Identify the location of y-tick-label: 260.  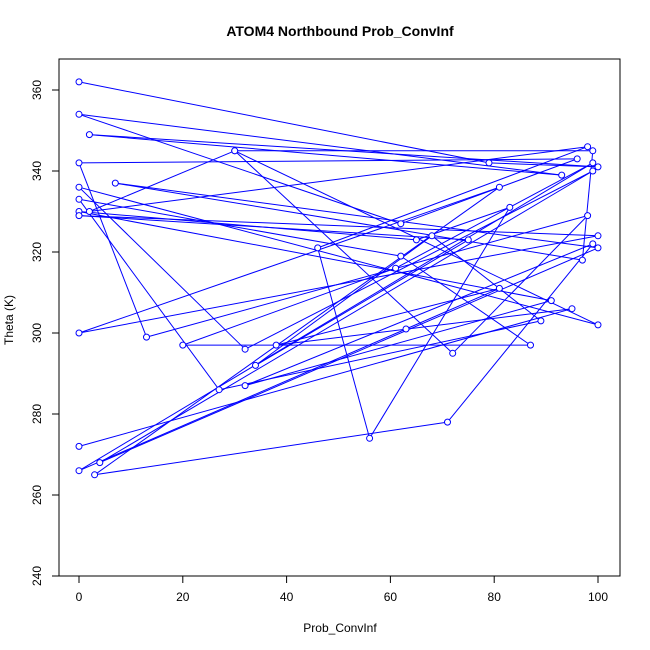
(37, 495).